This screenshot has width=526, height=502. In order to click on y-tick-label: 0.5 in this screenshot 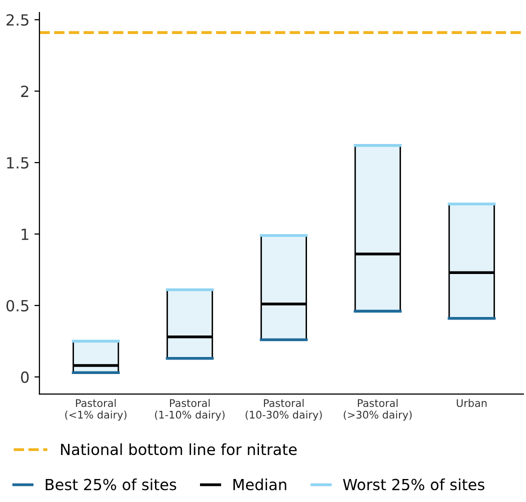, I will do `click(17, 306)`.